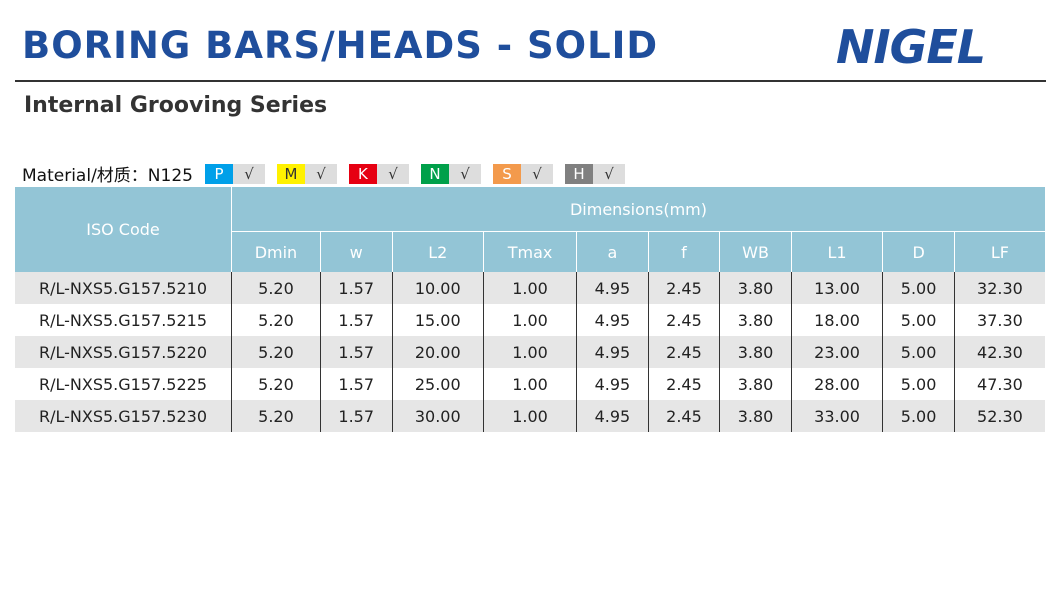 The width and height of the screenshot is (1060, 600). I want to click on title: BORING BARS/HEADS - SOLID, so click(340, 45).